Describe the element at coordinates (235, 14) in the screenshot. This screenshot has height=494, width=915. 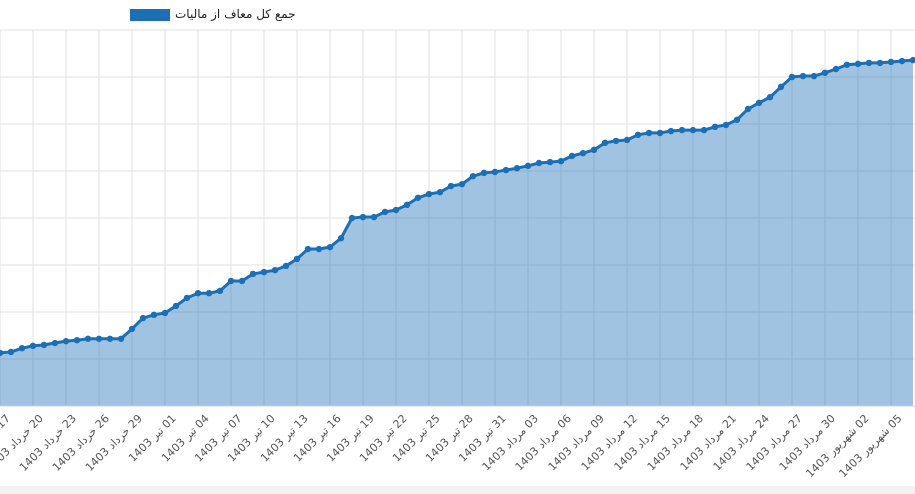
I see `legend-label: جمع کل معاف از مالیات` at that location.